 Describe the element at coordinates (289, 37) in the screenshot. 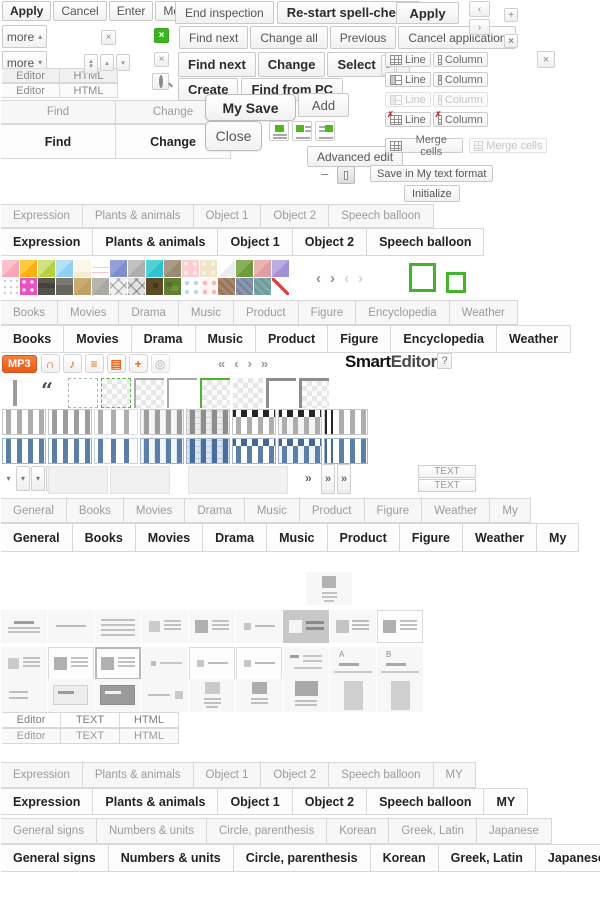

I see `find-replace-button: Change all` at that location.